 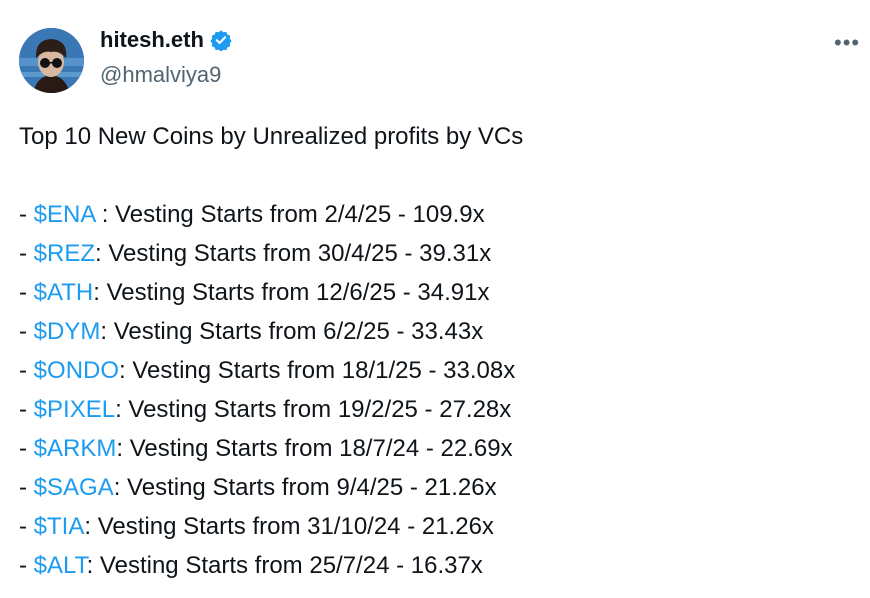 I want to click on blank-line, so click(x=271, y=175).